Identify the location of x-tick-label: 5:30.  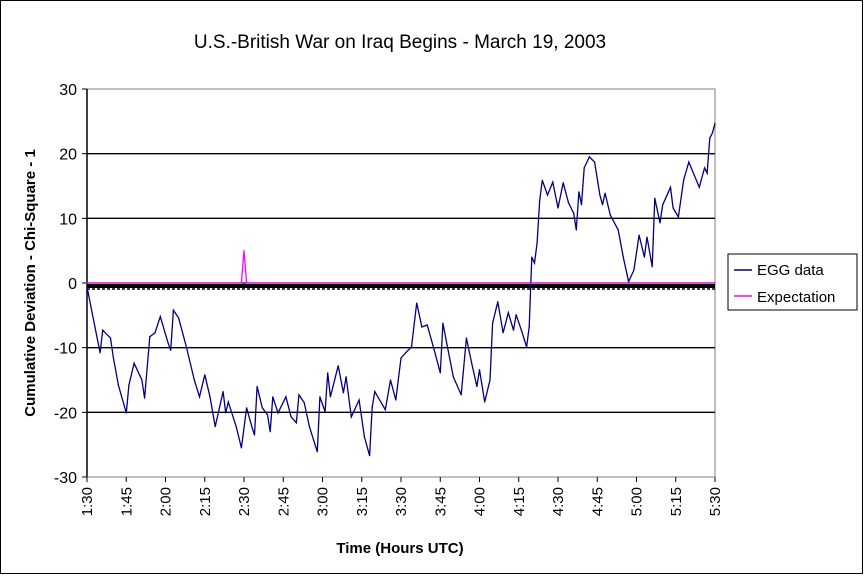
(715, 501).